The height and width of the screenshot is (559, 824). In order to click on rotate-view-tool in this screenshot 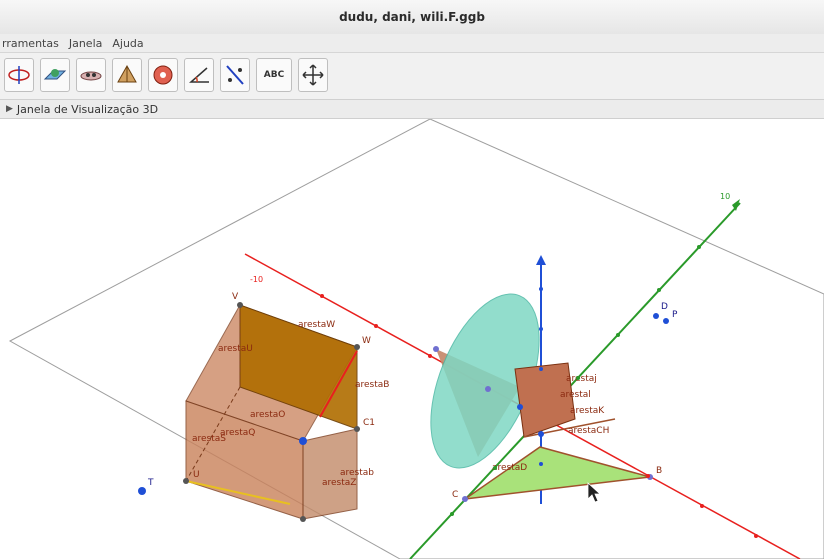, I will do `click(19, 75)`.